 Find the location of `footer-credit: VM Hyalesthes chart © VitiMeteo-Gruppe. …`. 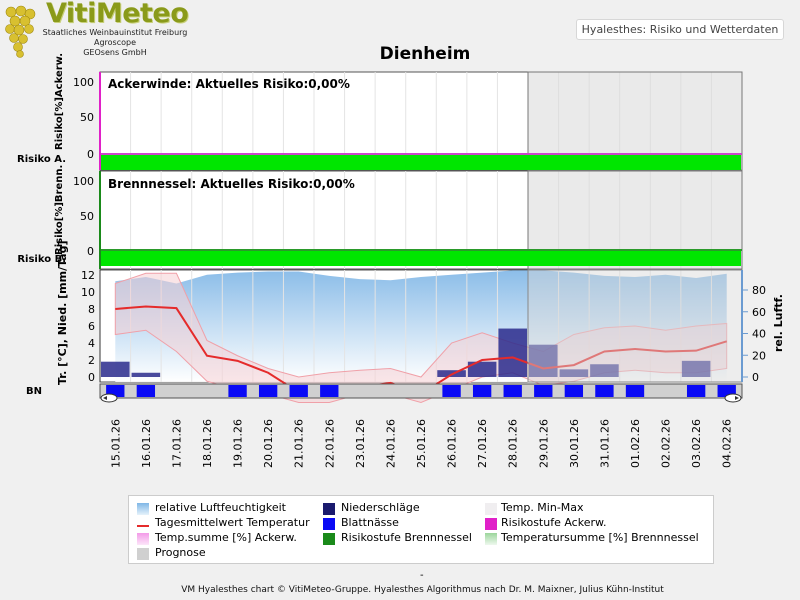

footer-credit: VM Hyalesthes chart © VitiMeteo-Gruppe. … is located at coordinates (422, 590).